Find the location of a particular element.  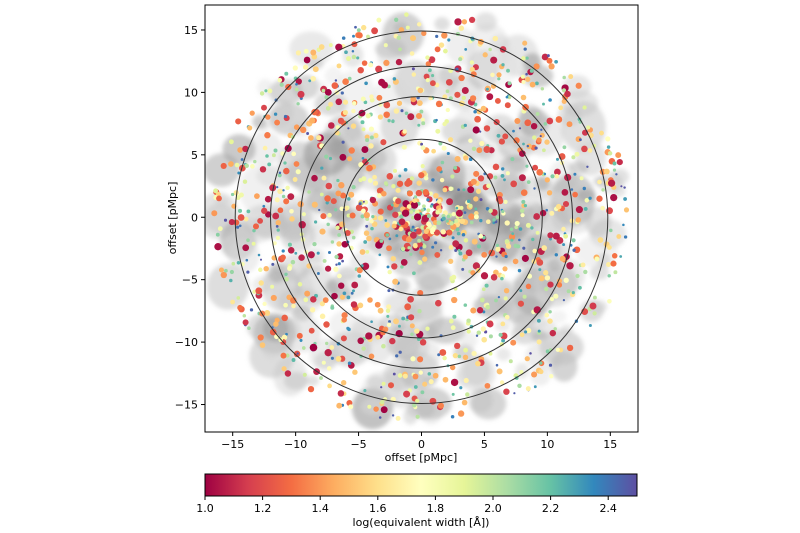

x-tick-label: −10 is located at coordinates (295, 444).